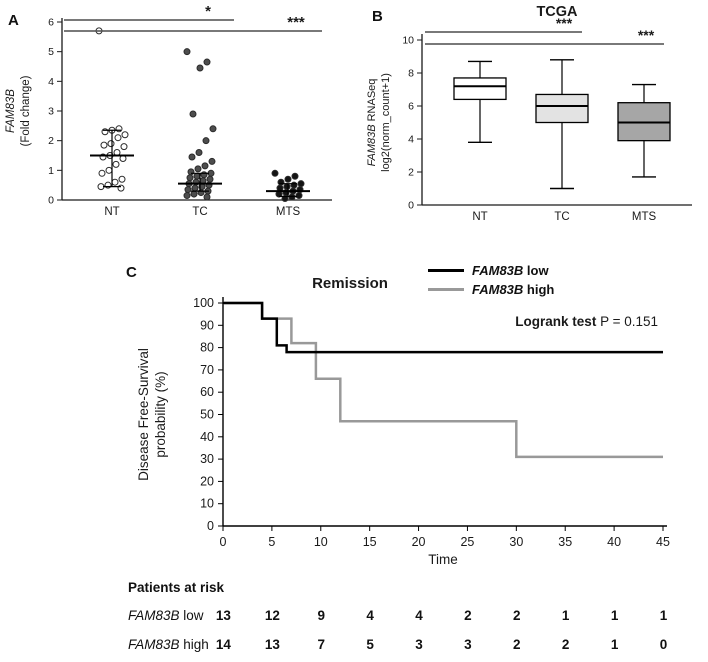 This screenshot has width=708, height=662. Describe the element at coordinates (379, 122) in the screenshot. I see `y-axis-label: FAM83B RNASeq log2(norm_count+1)` at that location.